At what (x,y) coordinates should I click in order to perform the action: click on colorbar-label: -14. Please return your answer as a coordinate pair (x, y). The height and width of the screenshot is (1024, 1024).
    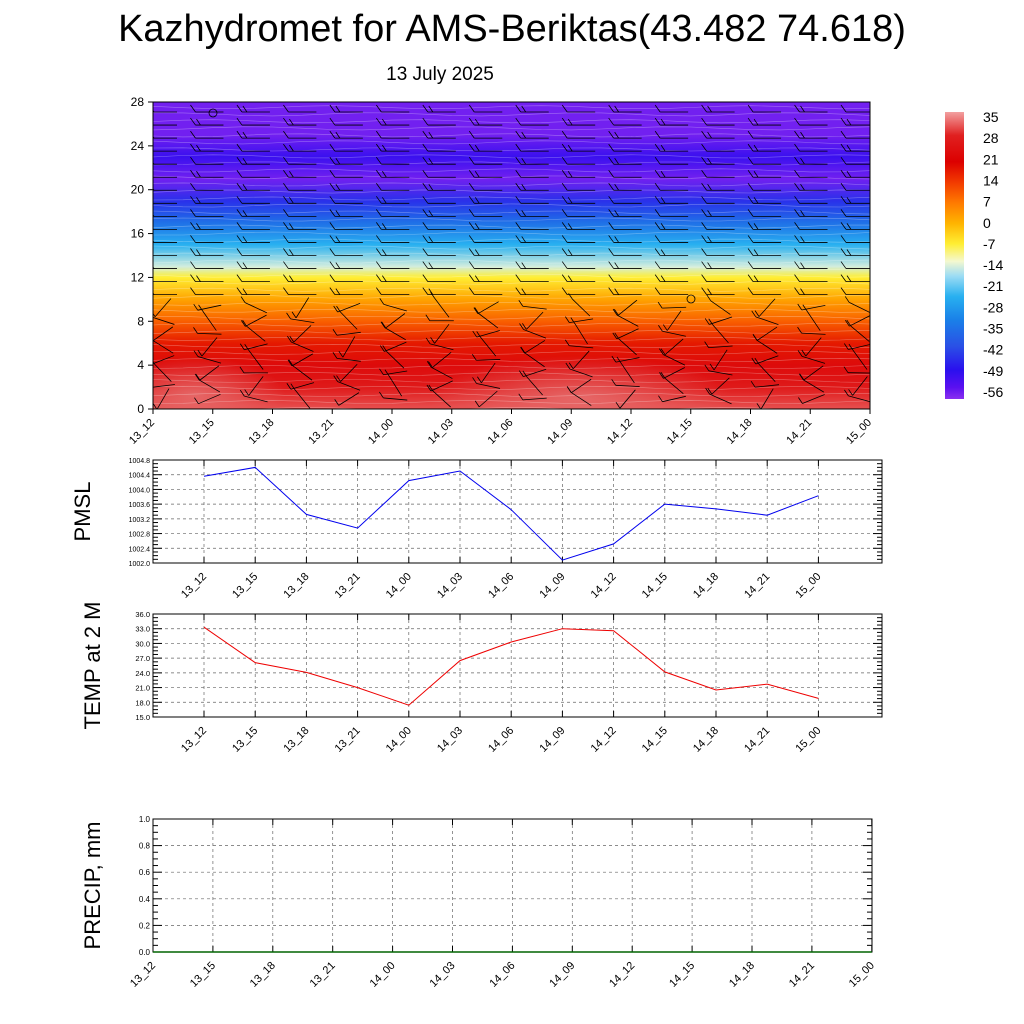
    Looking at the image, I should click on (993, 265).